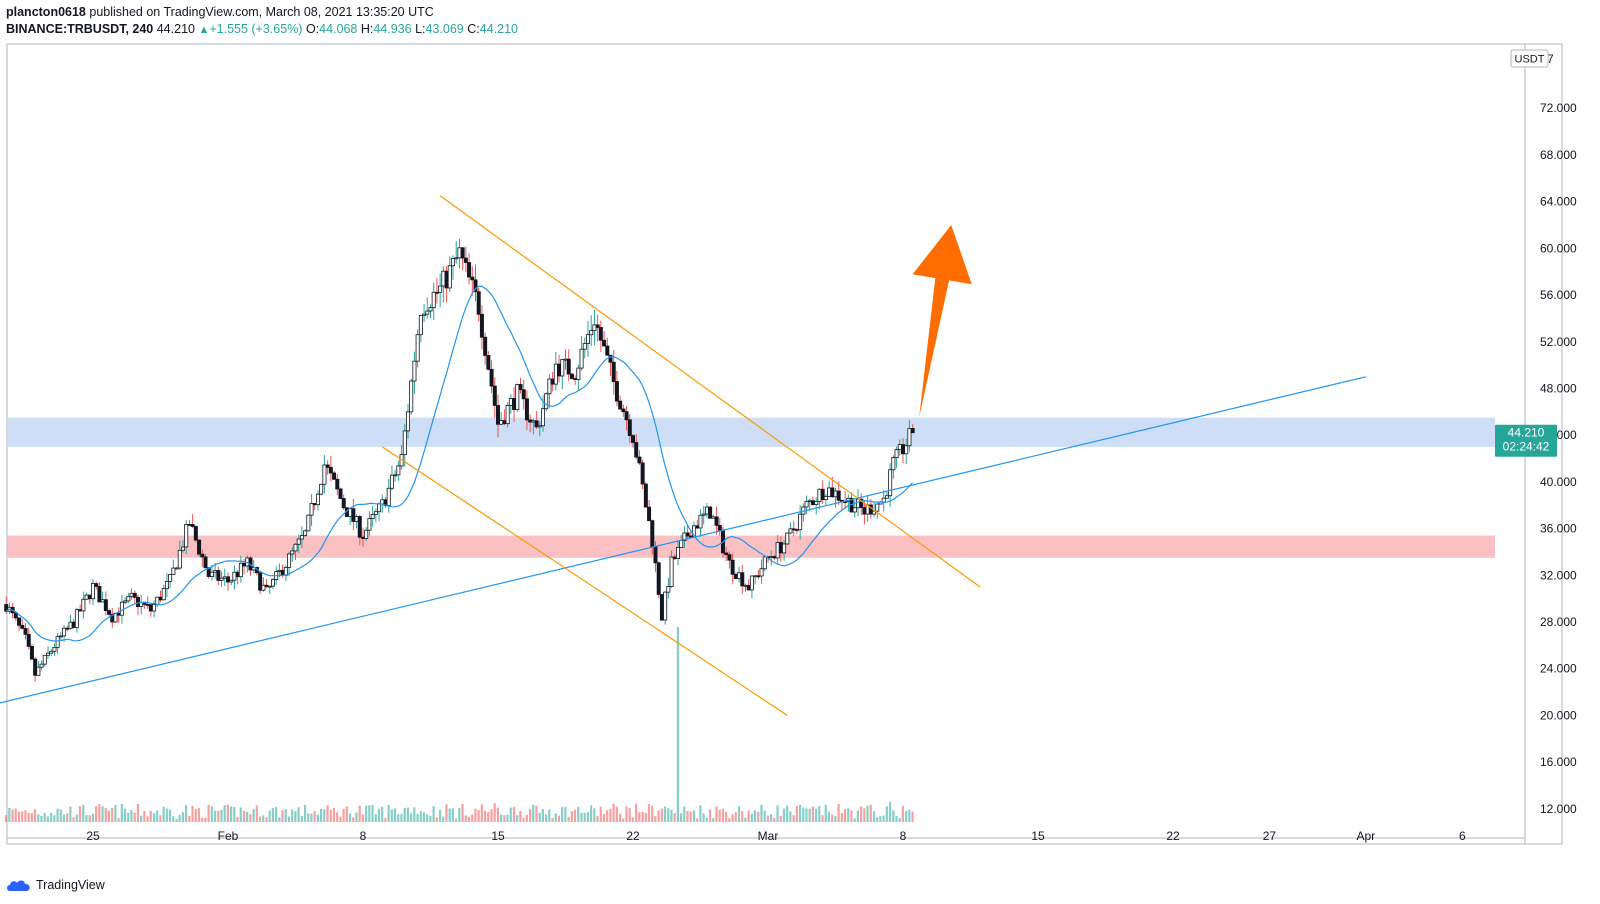 This screenshot has width=1600, height=904. I want to click on resistance-zone, so click(751, 432).